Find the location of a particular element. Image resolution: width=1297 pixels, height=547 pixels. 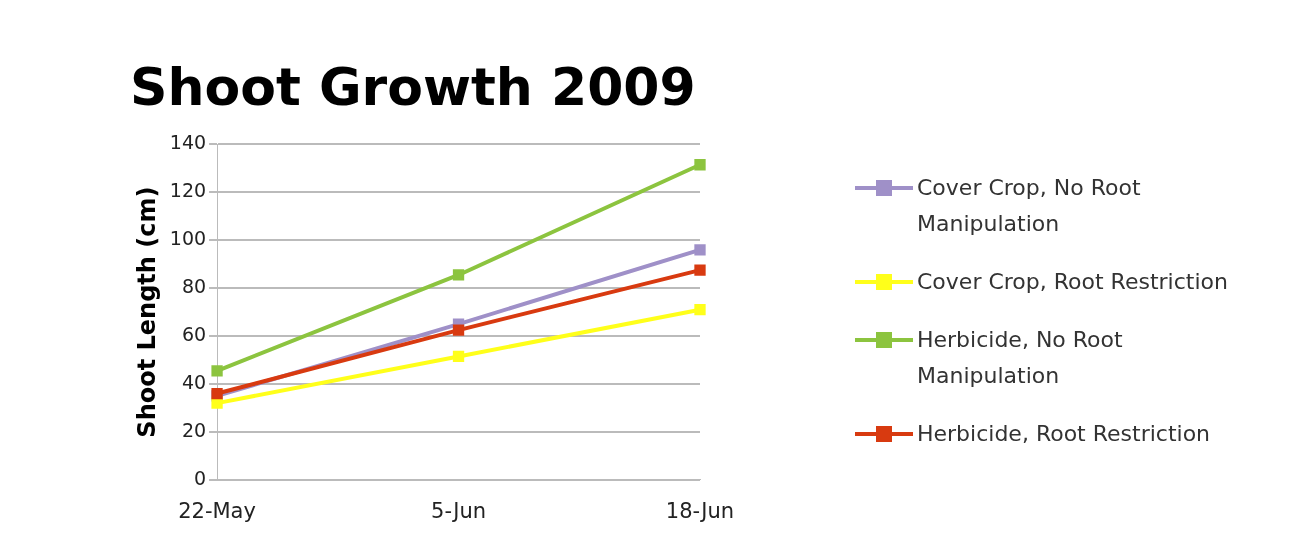

legend-label: Cover Crop, No Root Manipulation is located at coordinates (1029, 206).